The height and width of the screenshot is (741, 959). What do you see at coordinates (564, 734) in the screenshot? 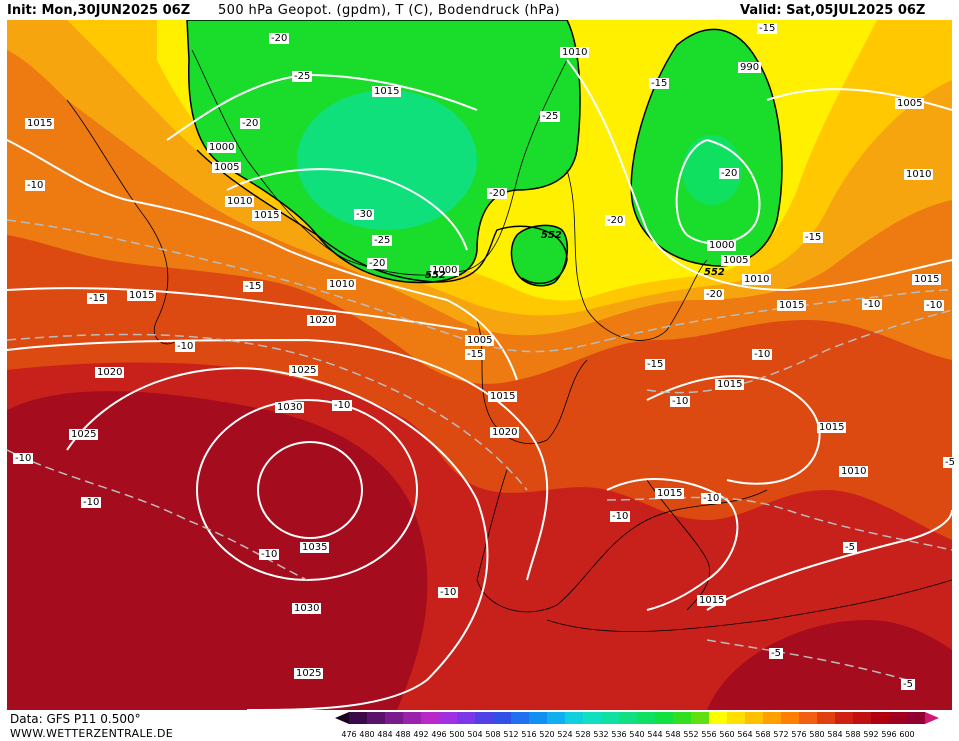
I see `colorbar-tick-label: 524` at bounding box center [564, 734].